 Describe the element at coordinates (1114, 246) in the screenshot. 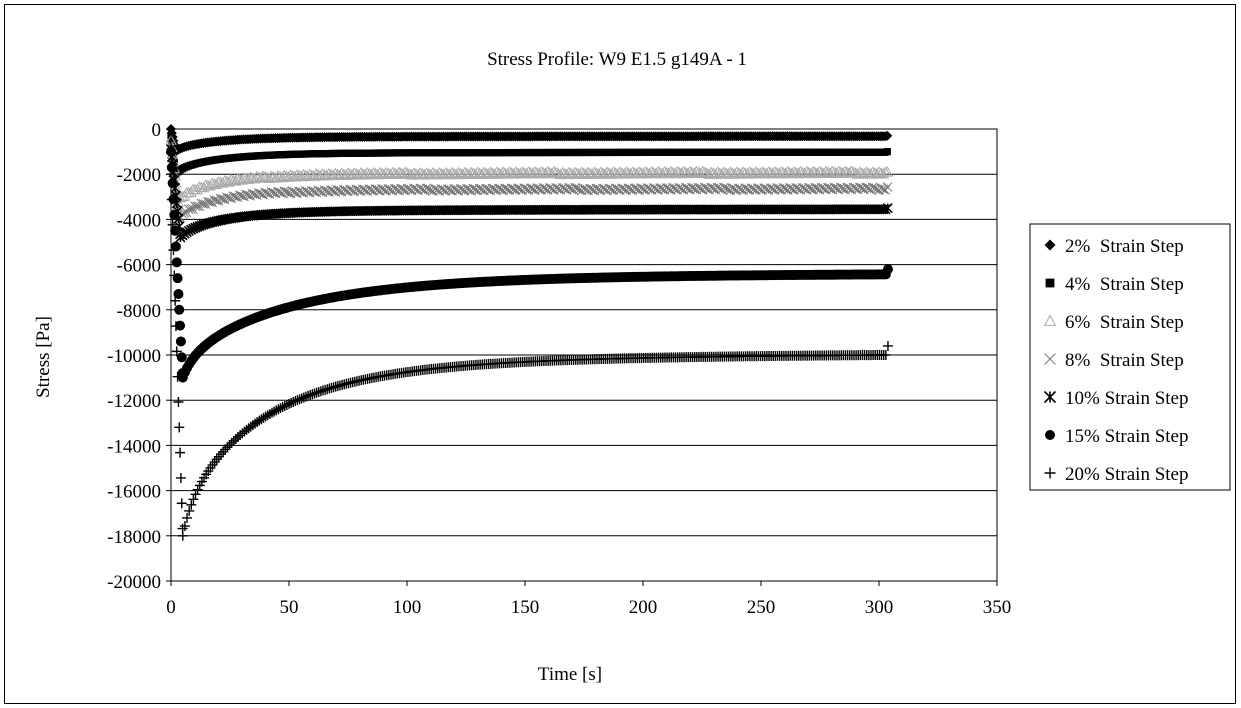

I see `legend-entry-1: 2% Strain Step` at that location.